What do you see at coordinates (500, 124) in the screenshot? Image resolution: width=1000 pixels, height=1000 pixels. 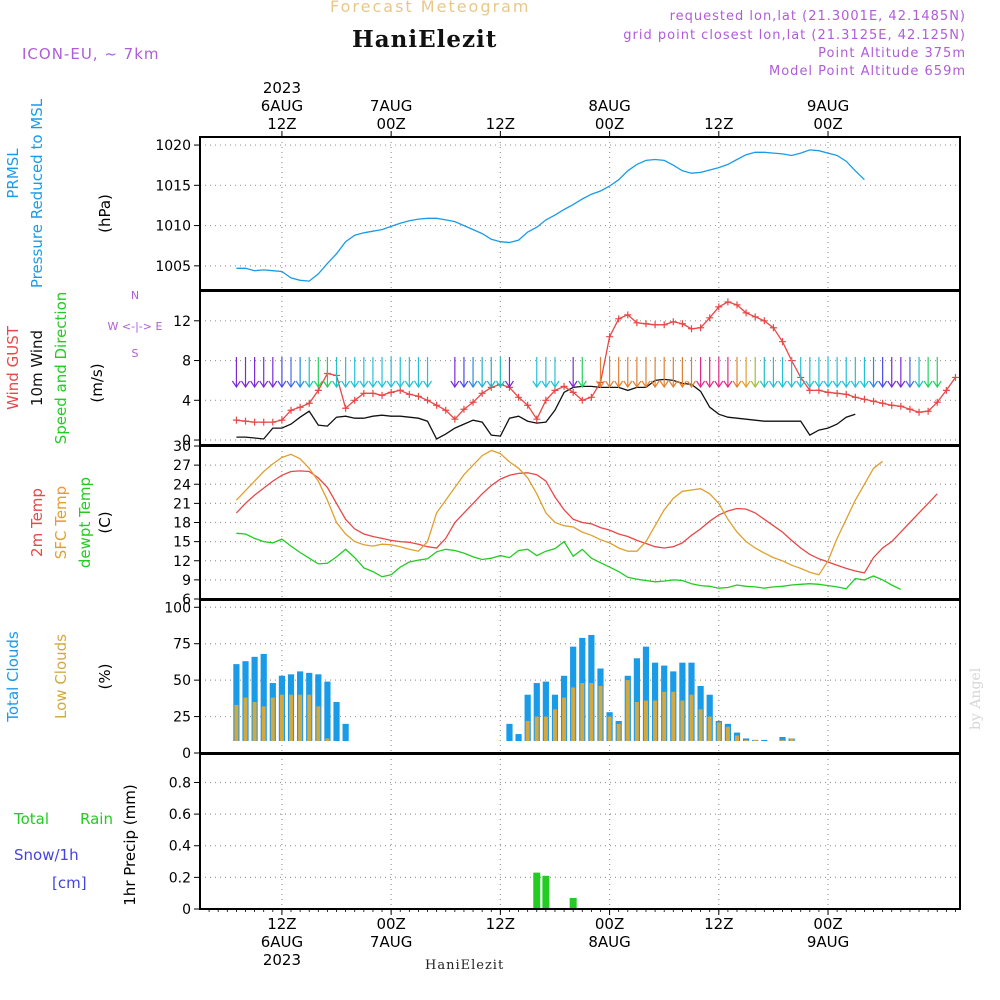 I see `top-time-label: 12Z` at bounding box center [500, 124].